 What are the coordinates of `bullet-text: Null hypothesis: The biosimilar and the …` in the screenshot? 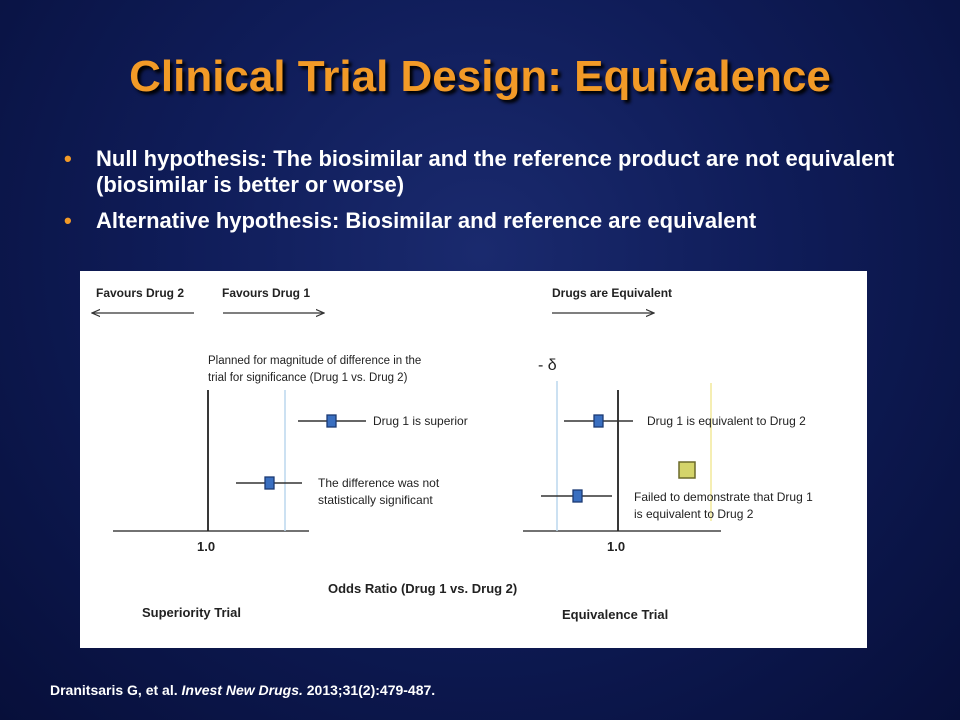 It's located at (495, 171).